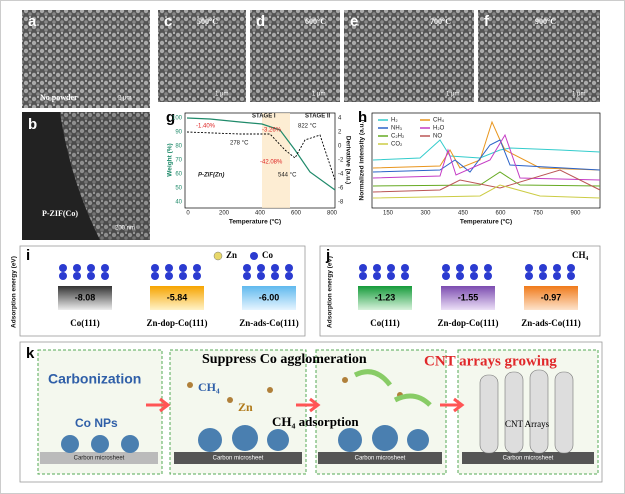 The height and width of the screenshot is (494, 625). What do you see at coordinates (207, 21) in the screenshot?
I see `temperature: 500°C` at bounding box center [207, 21].